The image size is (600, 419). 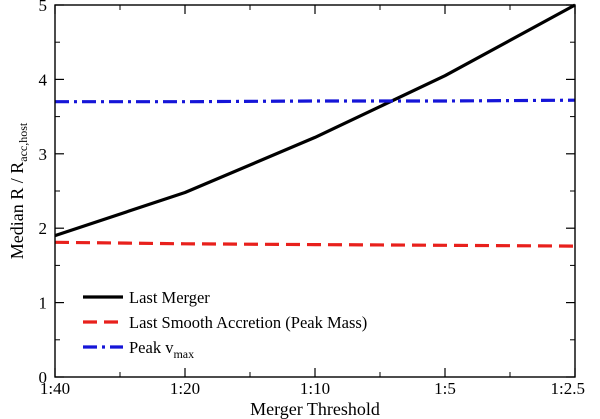 I want to click on svg-text: Median R / Racc,host, so click(x=18, y=190).